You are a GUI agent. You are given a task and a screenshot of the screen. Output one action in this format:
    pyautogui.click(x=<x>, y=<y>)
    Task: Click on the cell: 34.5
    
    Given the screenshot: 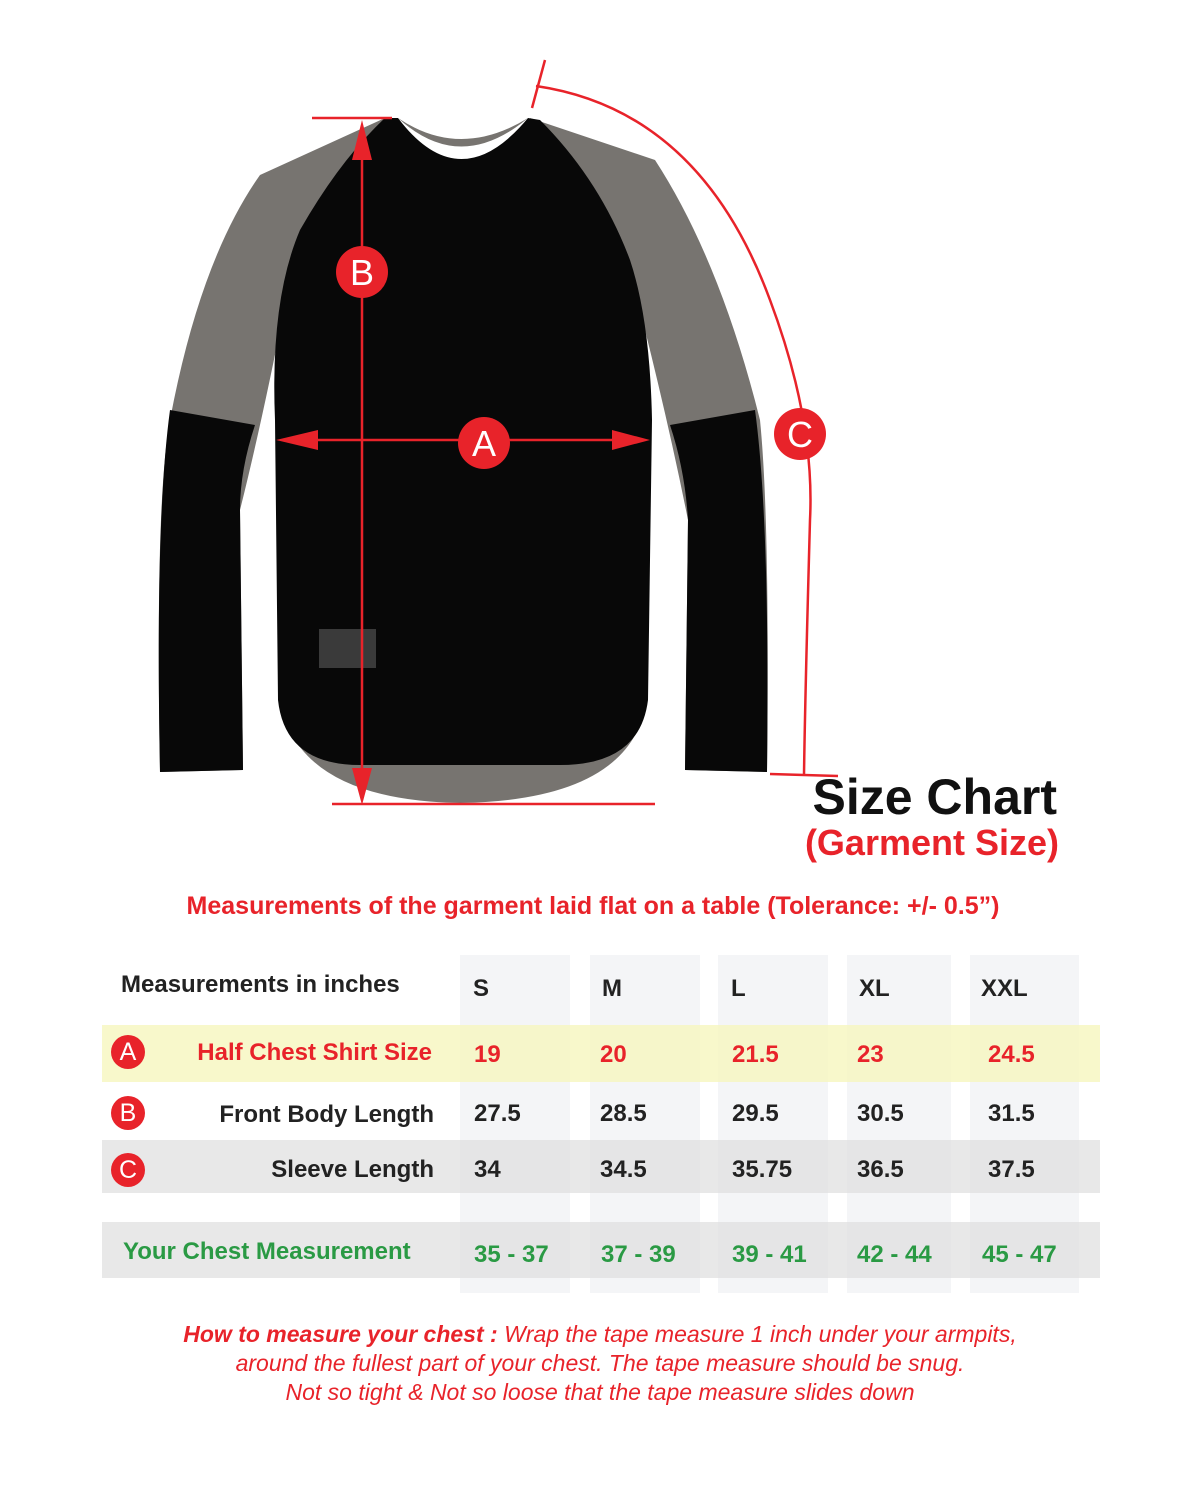 What is the action you would take?
    pyautogui.click(x=623, y=1169)
    